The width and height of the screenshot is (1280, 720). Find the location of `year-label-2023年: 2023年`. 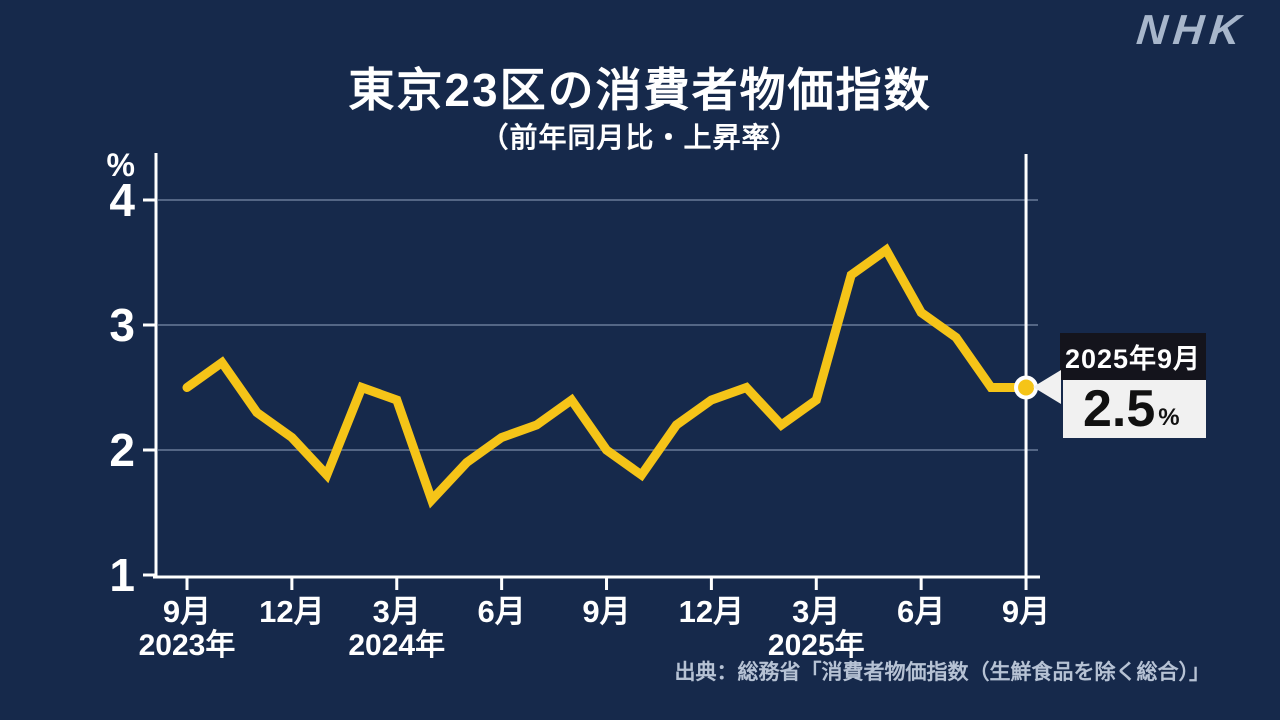

year-label-2023年: 2023年 is located at coordinates (187, 645).